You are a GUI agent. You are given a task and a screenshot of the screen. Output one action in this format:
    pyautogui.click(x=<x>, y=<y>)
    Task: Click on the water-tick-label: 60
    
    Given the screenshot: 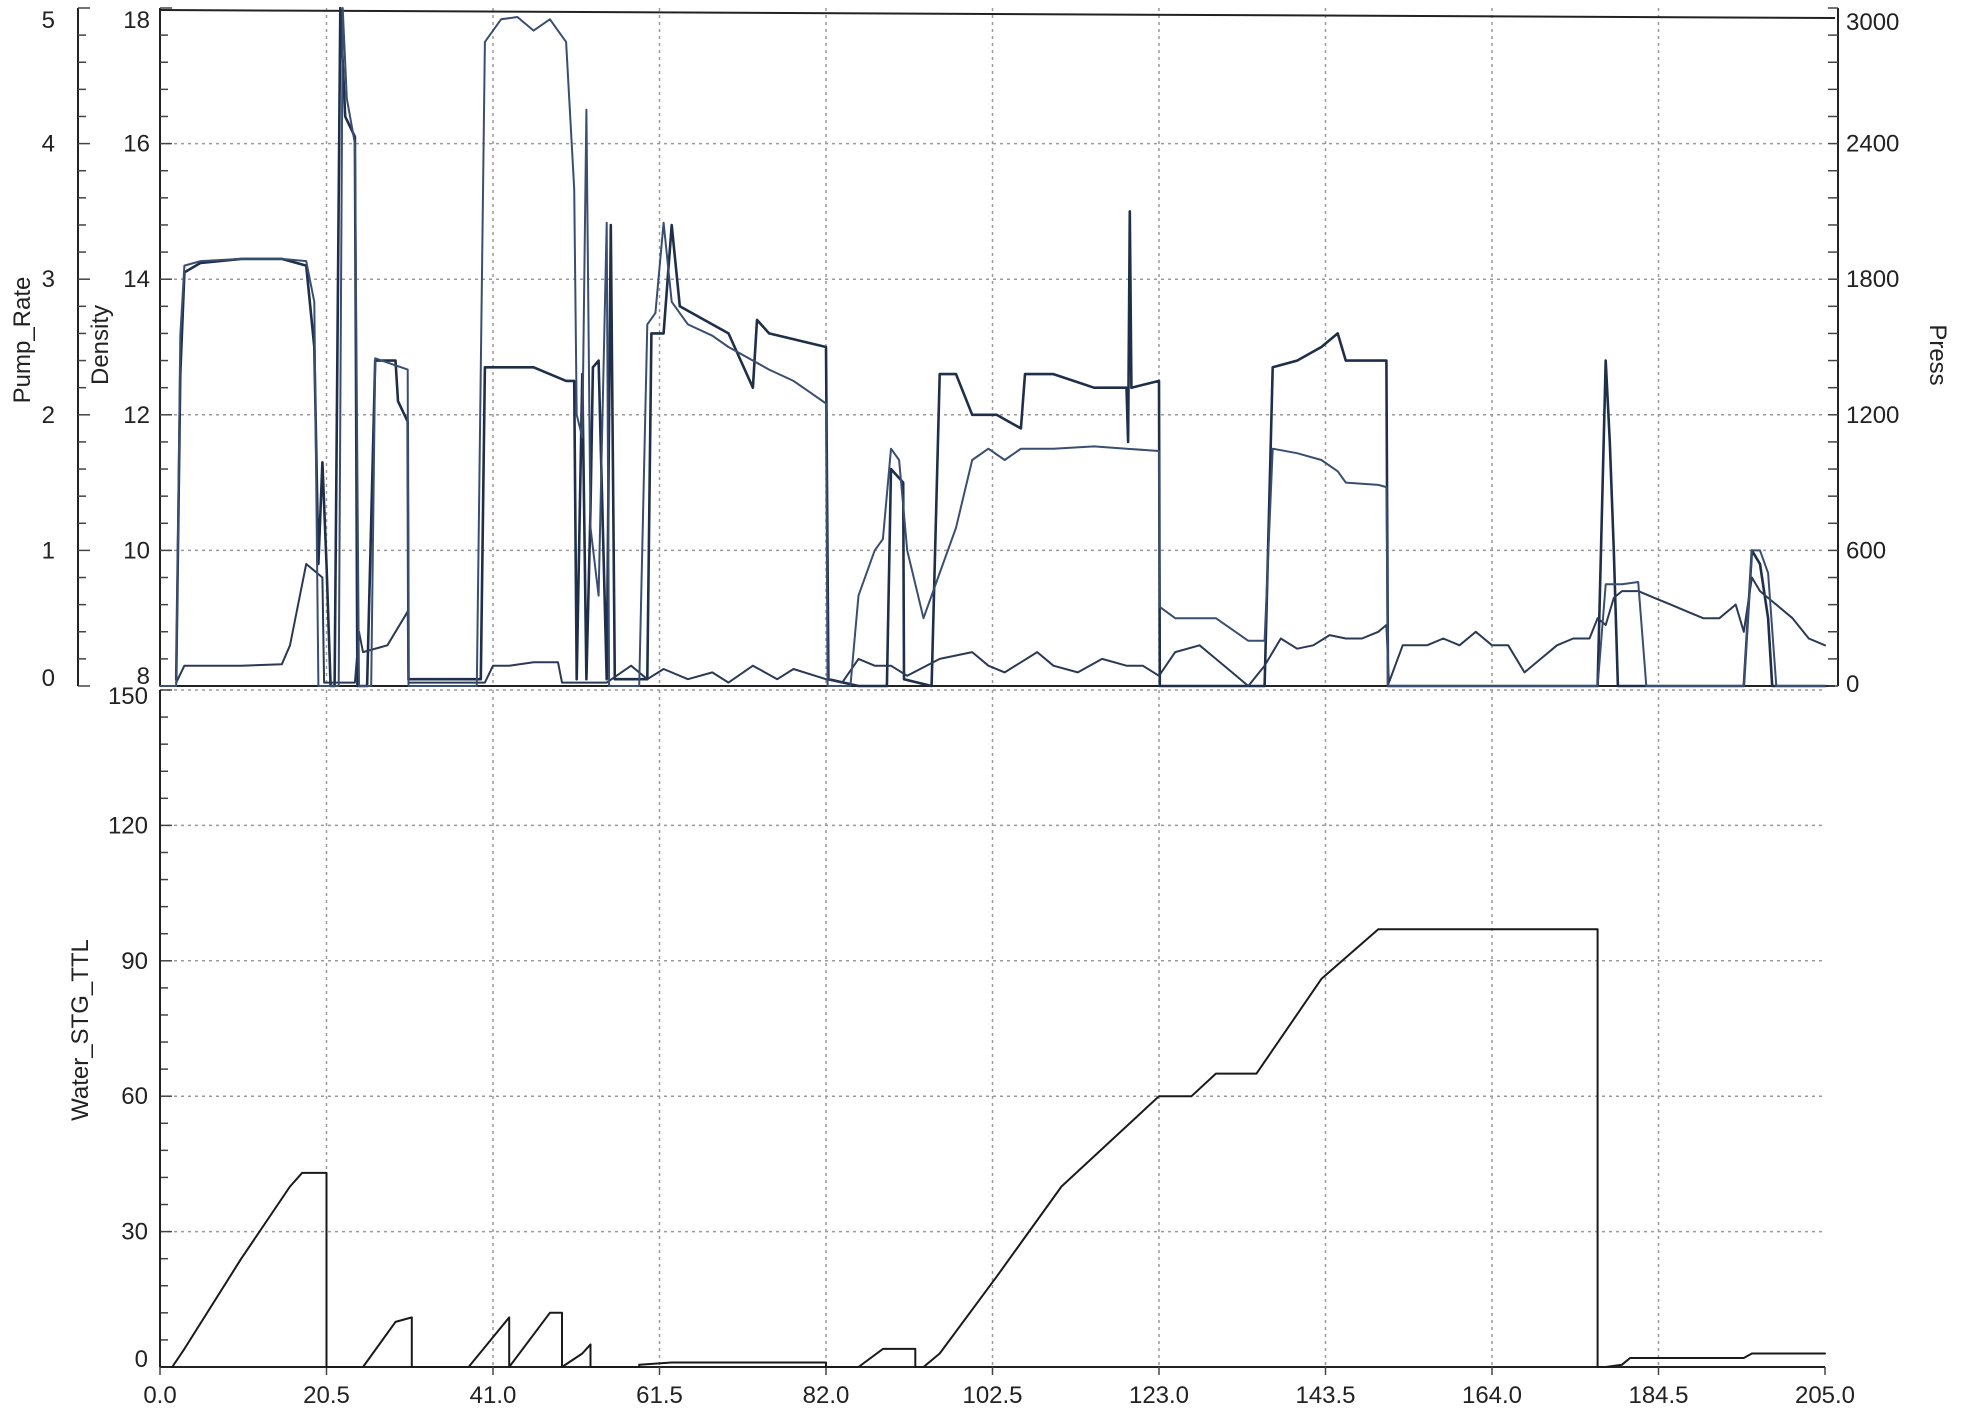 What is the action you would take?
    pyautogui.click(x=134, y=1096)
    